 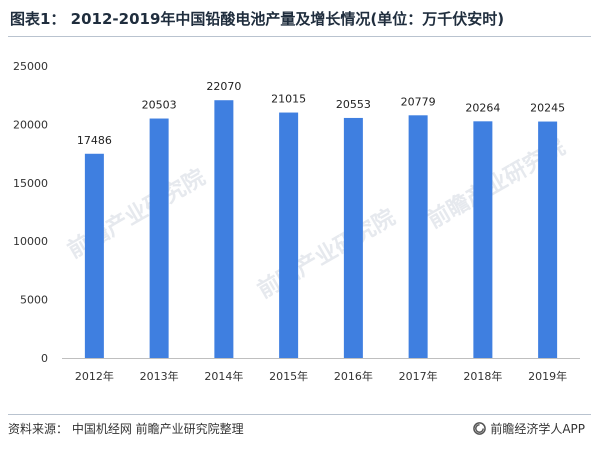 What do you see at coordinates (353, 376) in the screenshot?
I see `x-tick-label: 2016年` at bounding box center [353, 376].